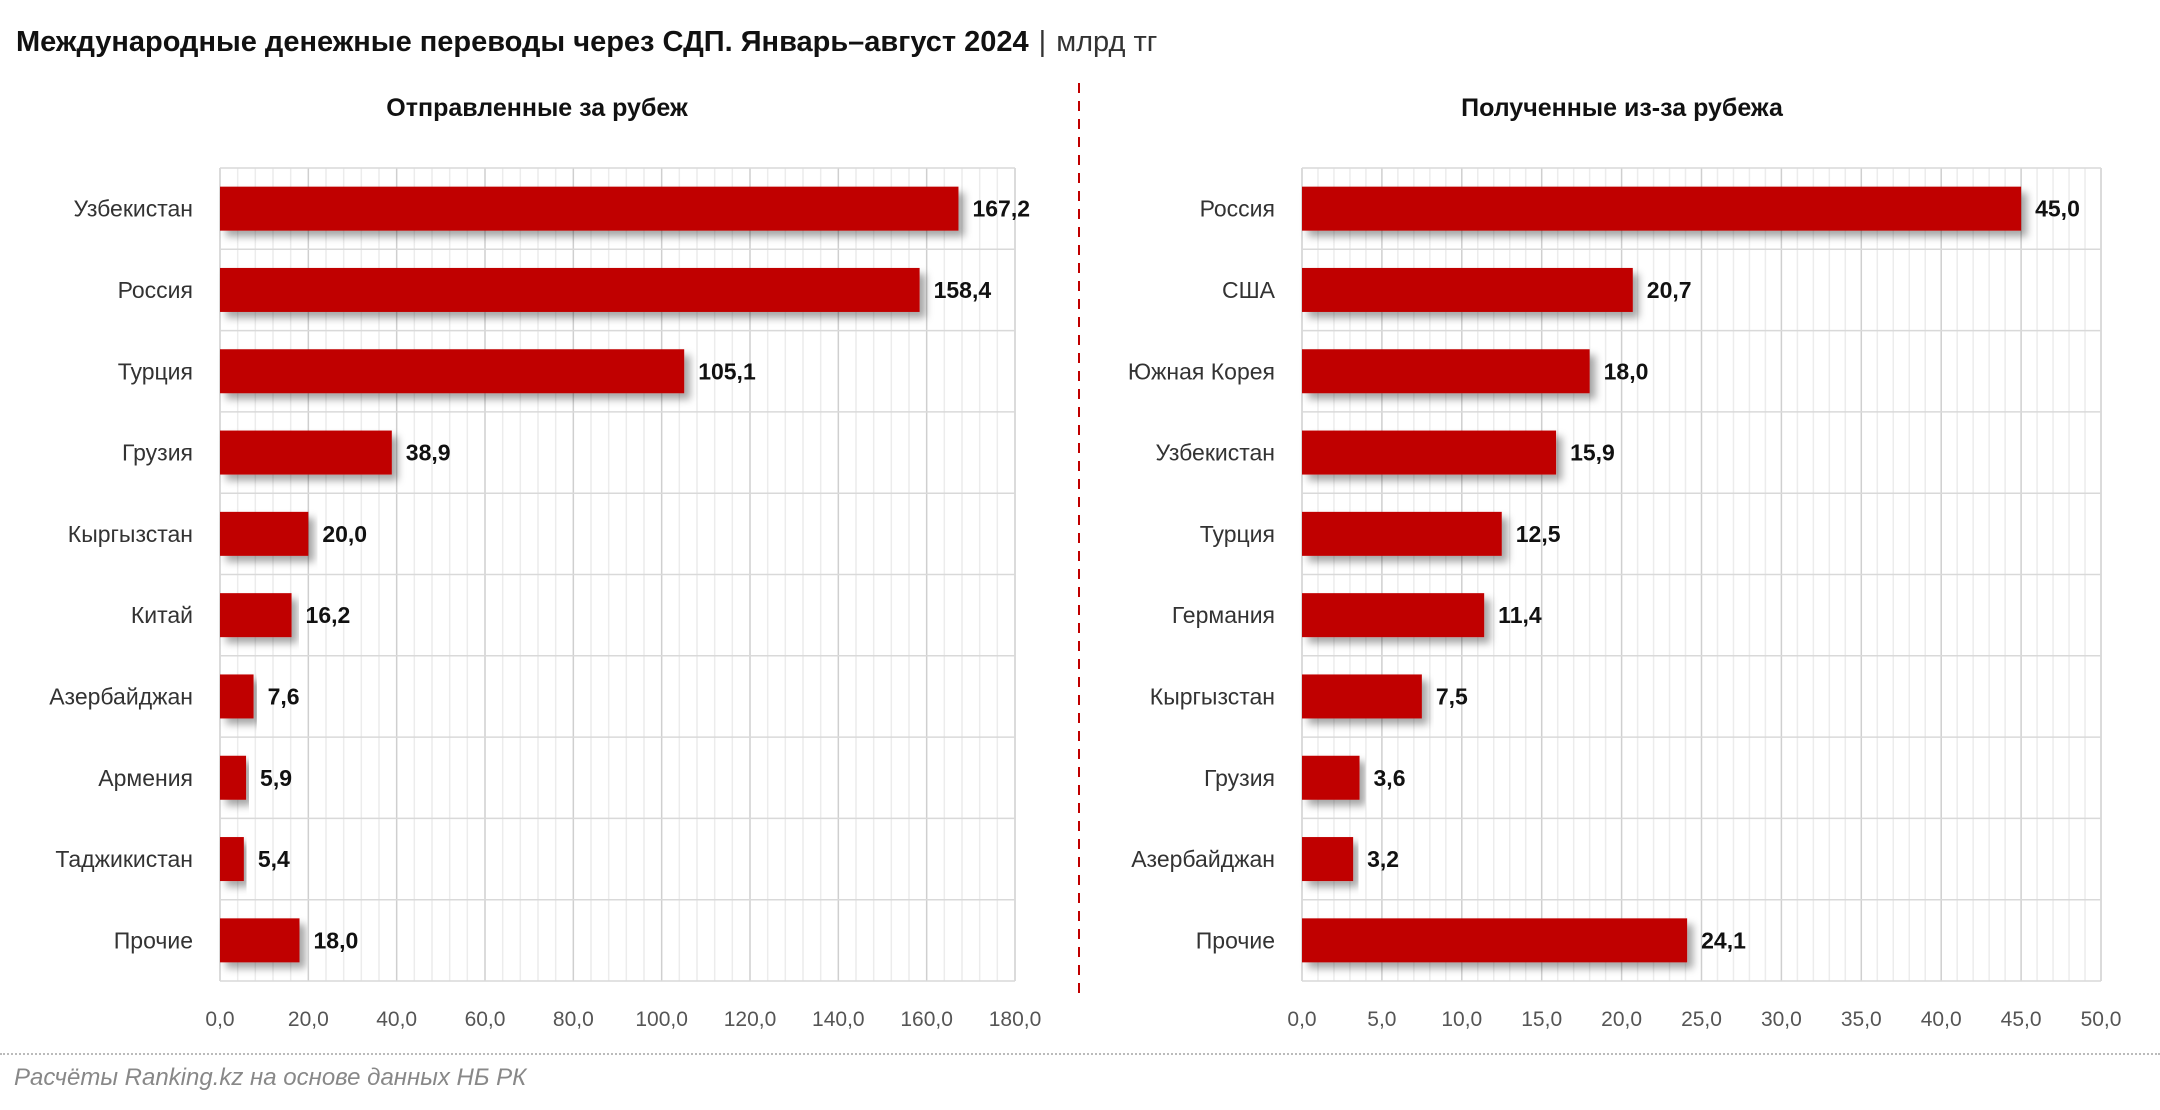  What do you see at coordinates (963, 290) in the screenshot?
I see `left-value-label: 158,4` at bounding box center [963, 290].